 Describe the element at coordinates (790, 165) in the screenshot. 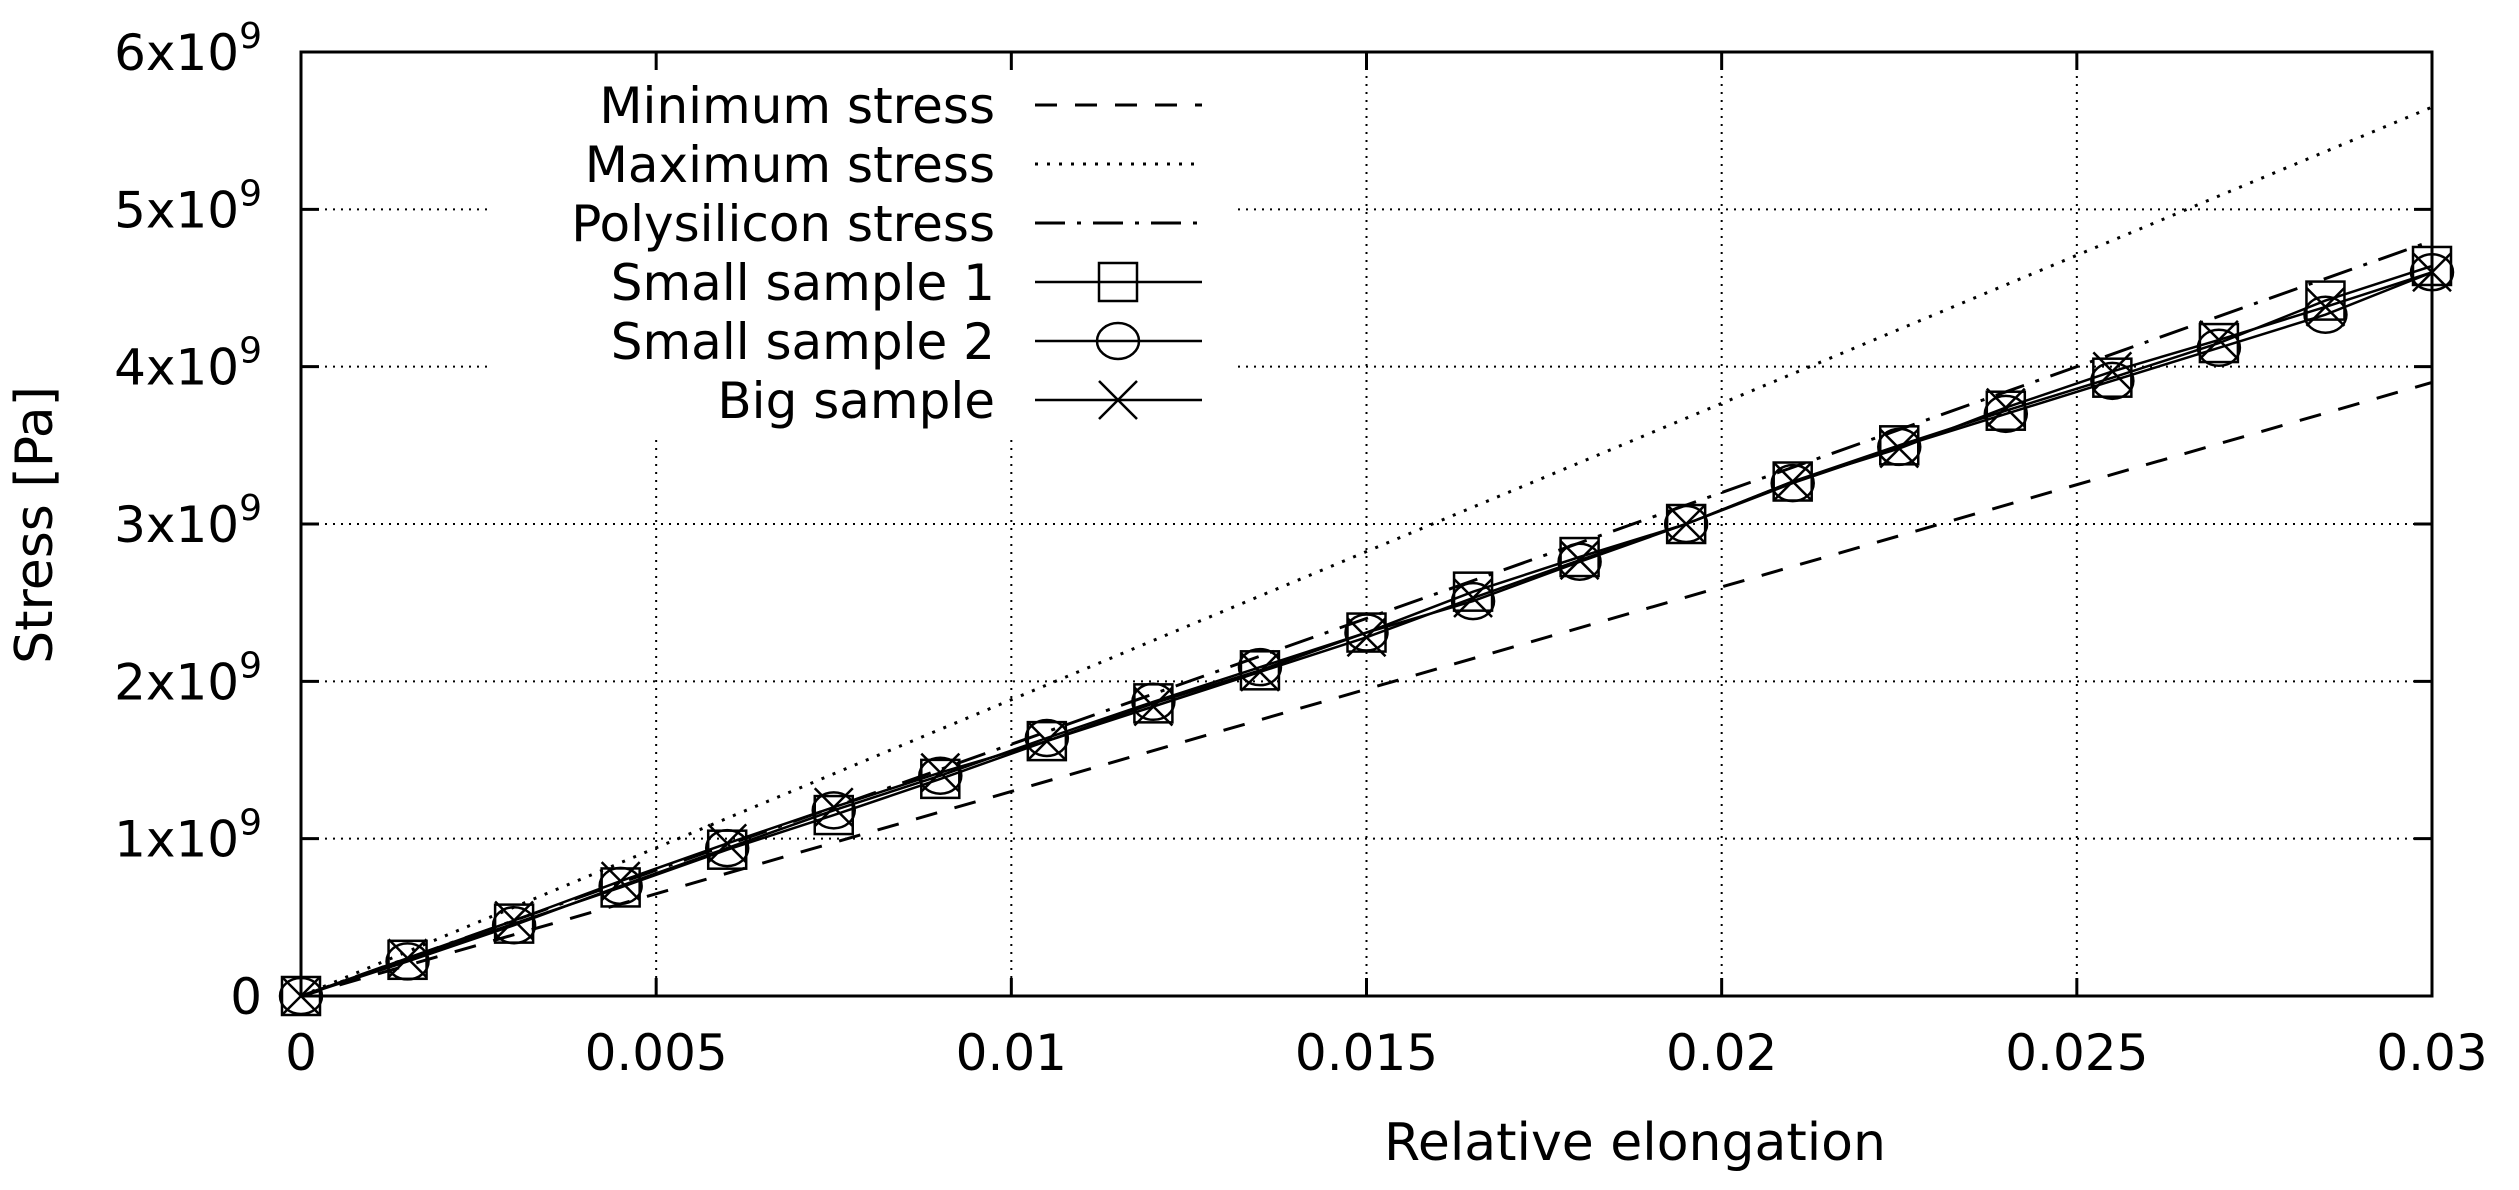

I see `legend-label: Maximum stress` at that location.